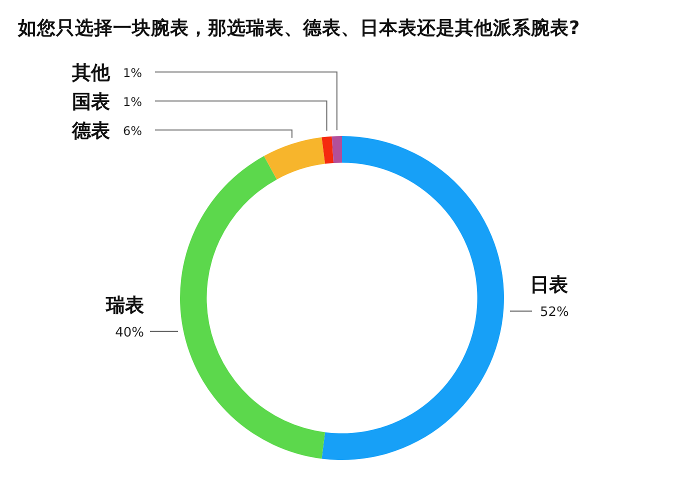  I want to click on slice-label: 瑞表, so click(125, 305).